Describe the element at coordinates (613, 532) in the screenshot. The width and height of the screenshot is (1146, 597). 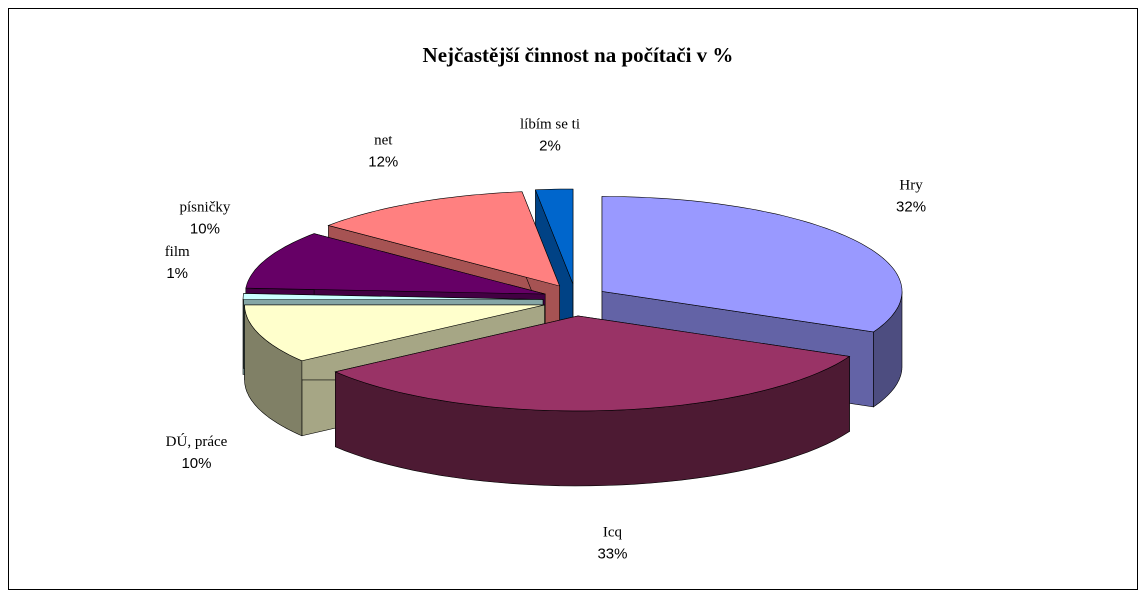
I see `data-label-name: Icq` at that location.